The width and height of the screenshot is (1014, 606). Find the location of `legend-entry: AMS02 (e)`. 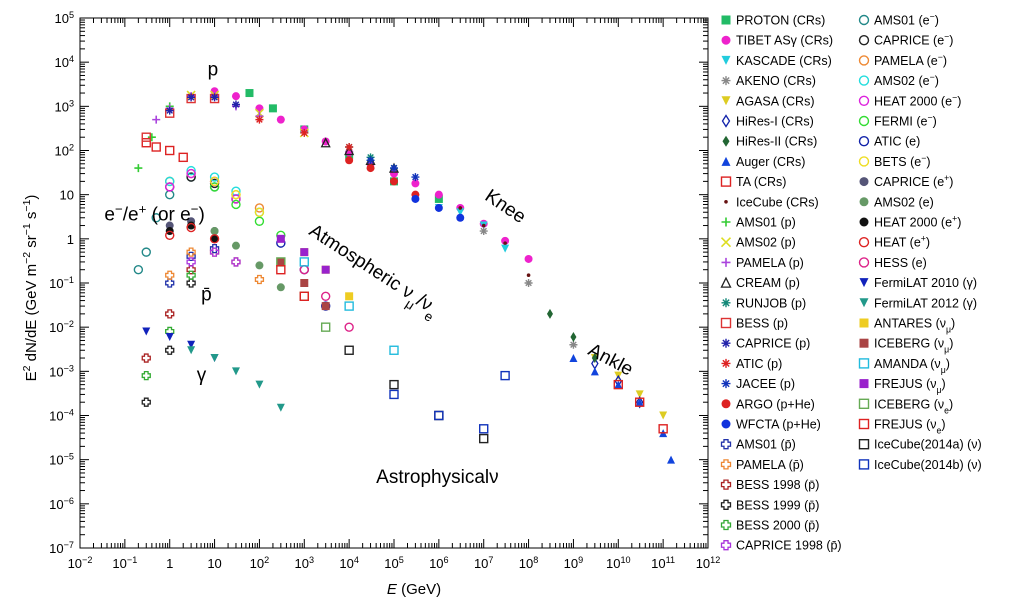

legend-entry: AMS02 (e) is located at coordinates (896, 202).